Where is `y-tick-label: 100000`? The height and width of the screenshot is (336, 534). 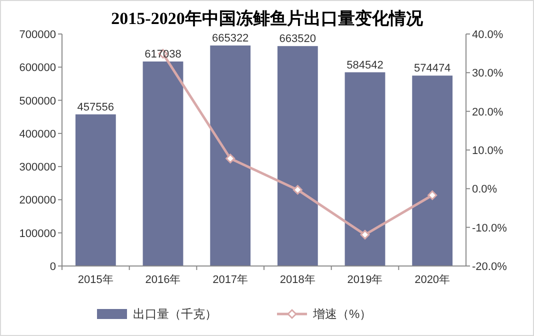
y-tick-label: 100000 is located at coordinates (37, 234).